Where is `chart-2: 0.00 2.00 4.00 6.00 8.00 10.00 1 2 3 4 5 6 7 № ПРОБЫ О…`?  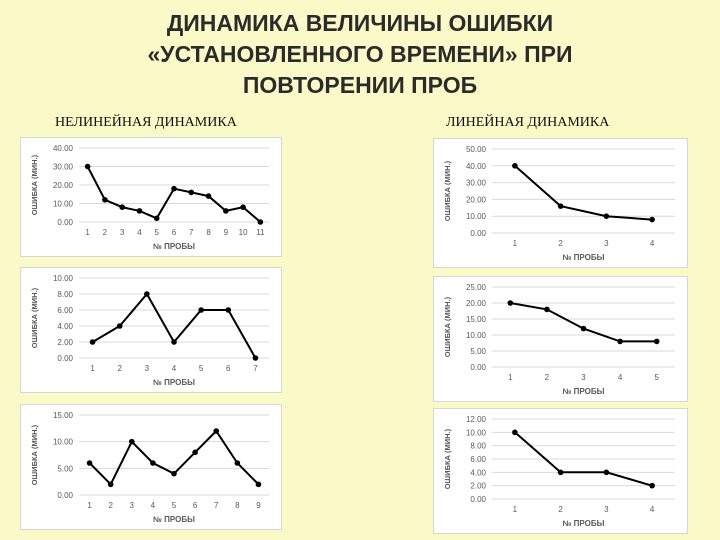 chart-2: 0.00 2.00 4.00 6.00 8.00 10.00 1 2 3 4 5 6 7 № ПРОБЫ О… is located at coordinates (149, 330).